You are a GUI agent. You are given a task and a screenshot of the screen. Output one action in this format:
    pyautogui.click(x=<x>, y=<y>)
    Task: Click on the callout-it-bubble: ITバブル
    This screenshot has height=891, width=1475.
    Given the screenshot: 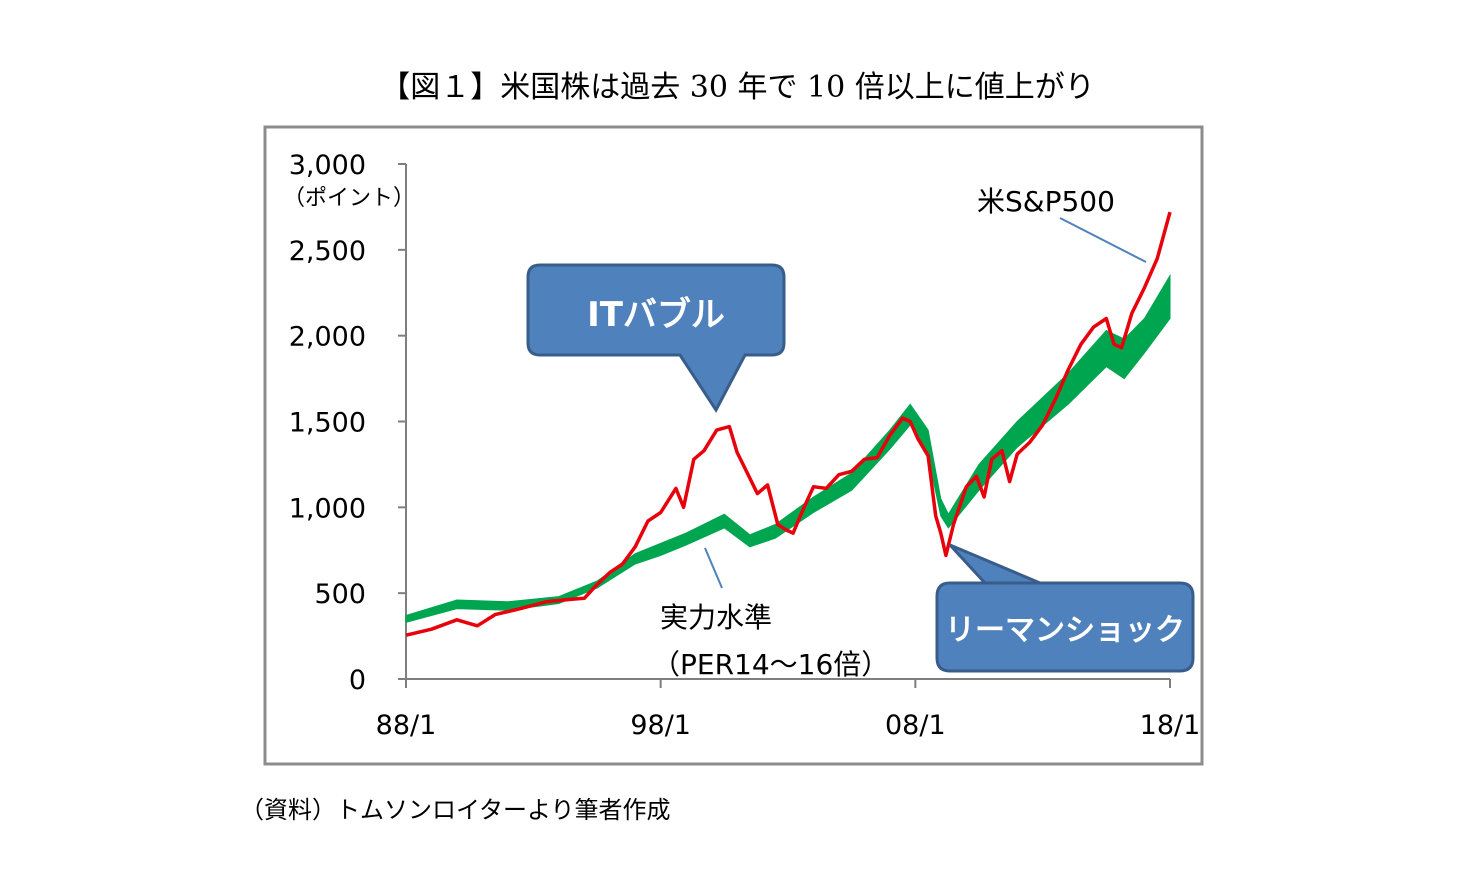 What is the action you would take?
    pyautogui.click(x=656, y=338)
    